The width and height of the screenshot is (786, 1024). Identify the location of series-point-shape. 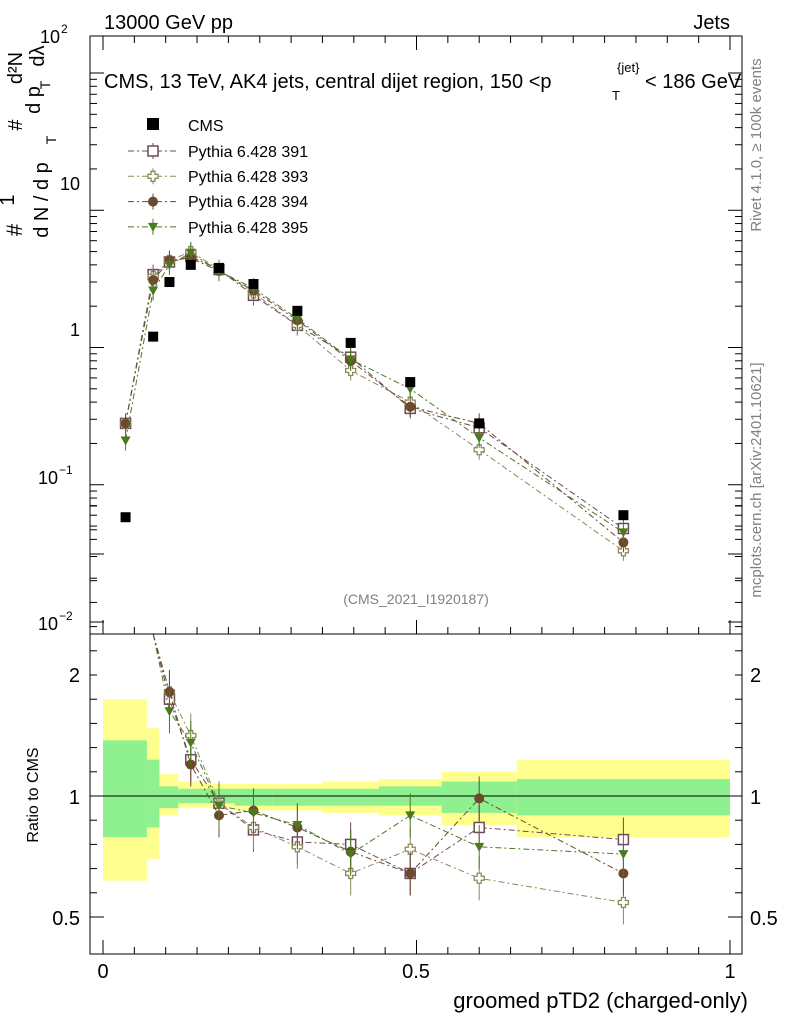
(479, 450).